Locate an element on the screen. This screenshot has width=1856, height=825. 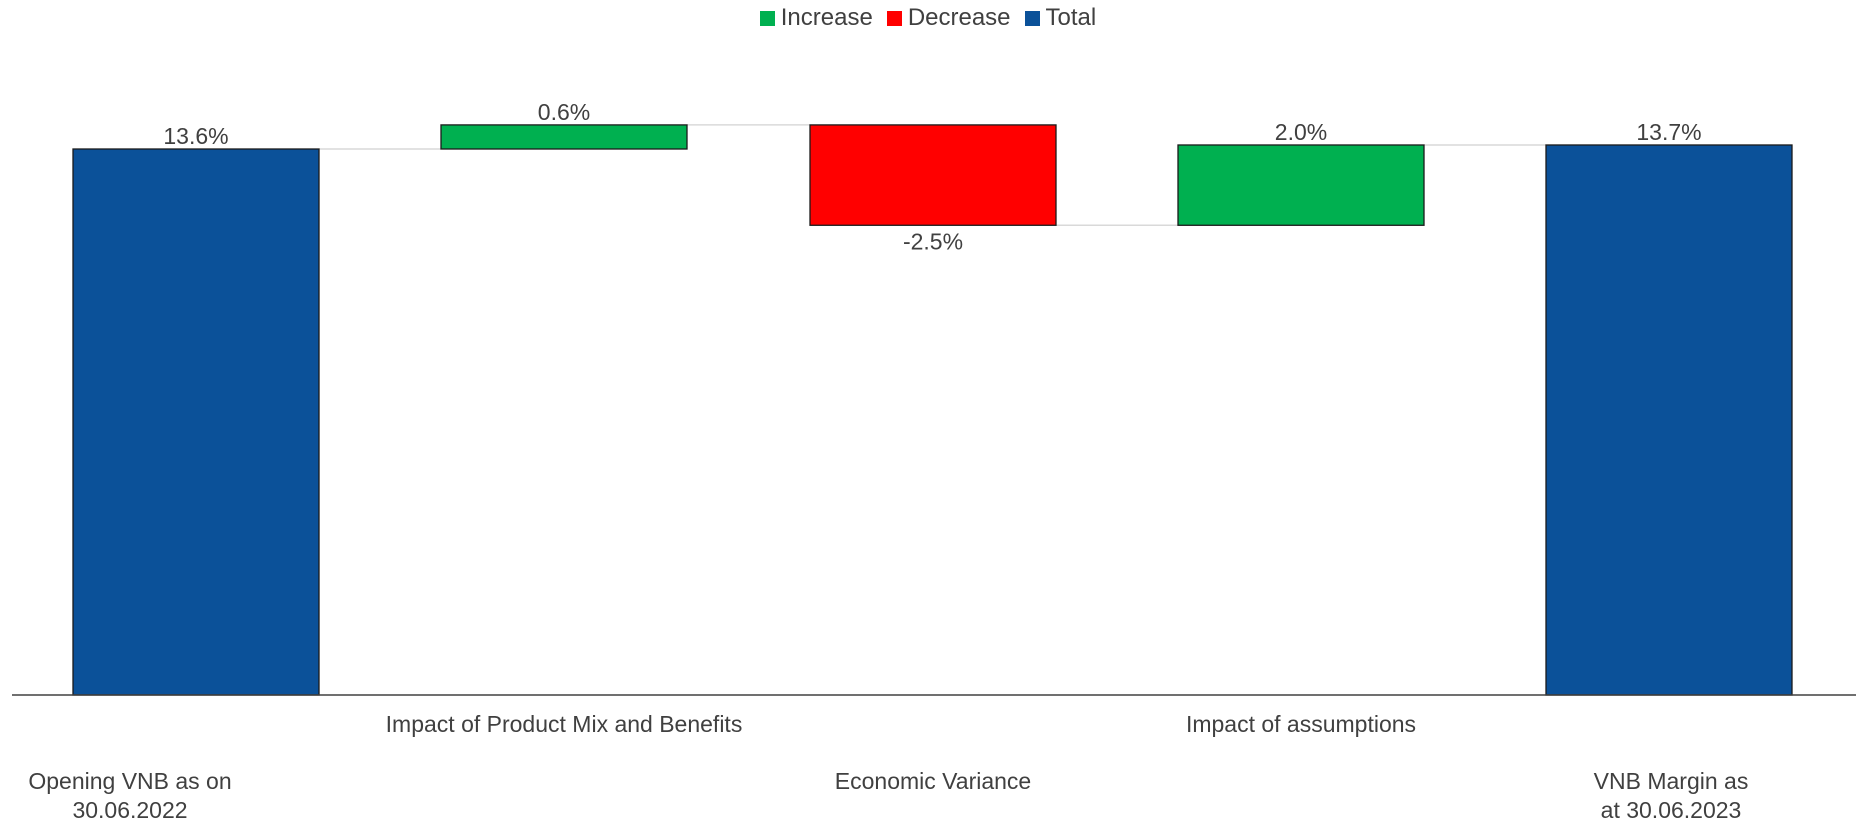
legend-swatch-increase is located at coordinates (767, 18).